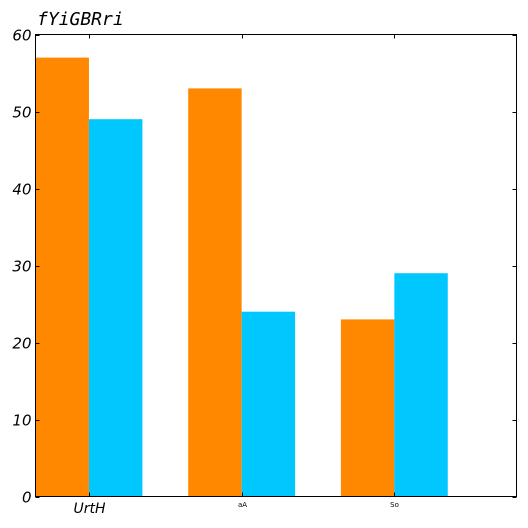  What do you see at coordinates (89, 509) in the screenshot?
I see `x-tick-label: UrtH` at bounding box center [89, 509].